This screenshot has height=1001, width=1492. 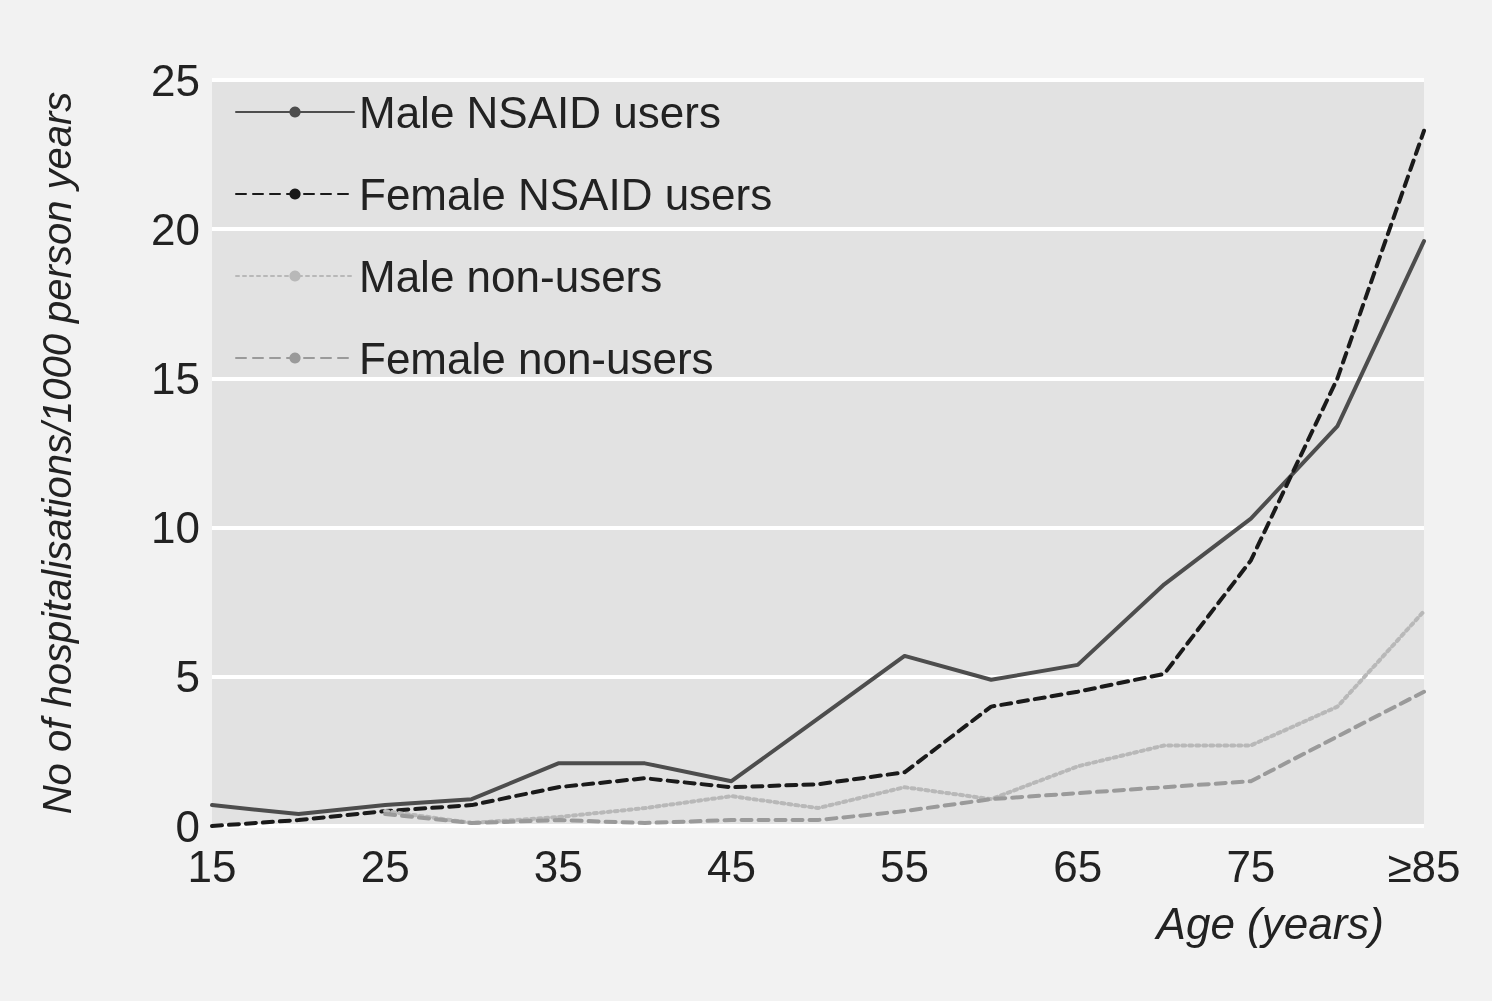 I want to click on y-tick-label: 5, so click(x=187, y=677).